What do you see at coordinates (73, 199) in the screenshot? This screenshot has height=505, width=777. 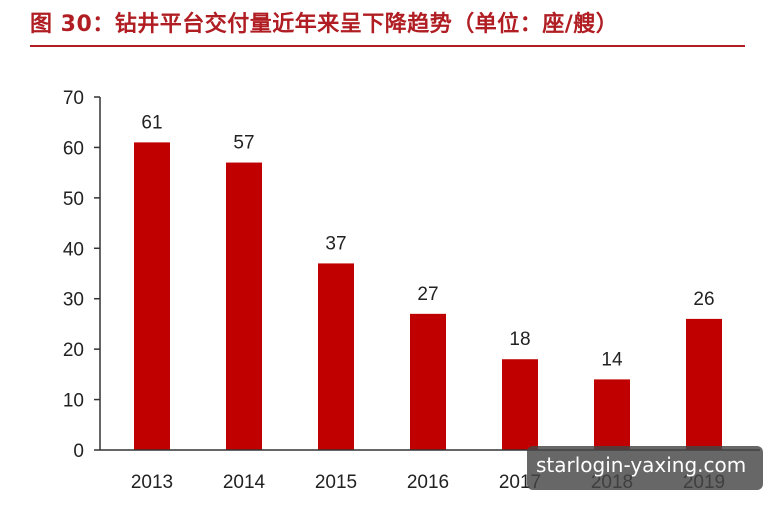 I see `y-tick-label: 50` at bounding box center [73, 199].